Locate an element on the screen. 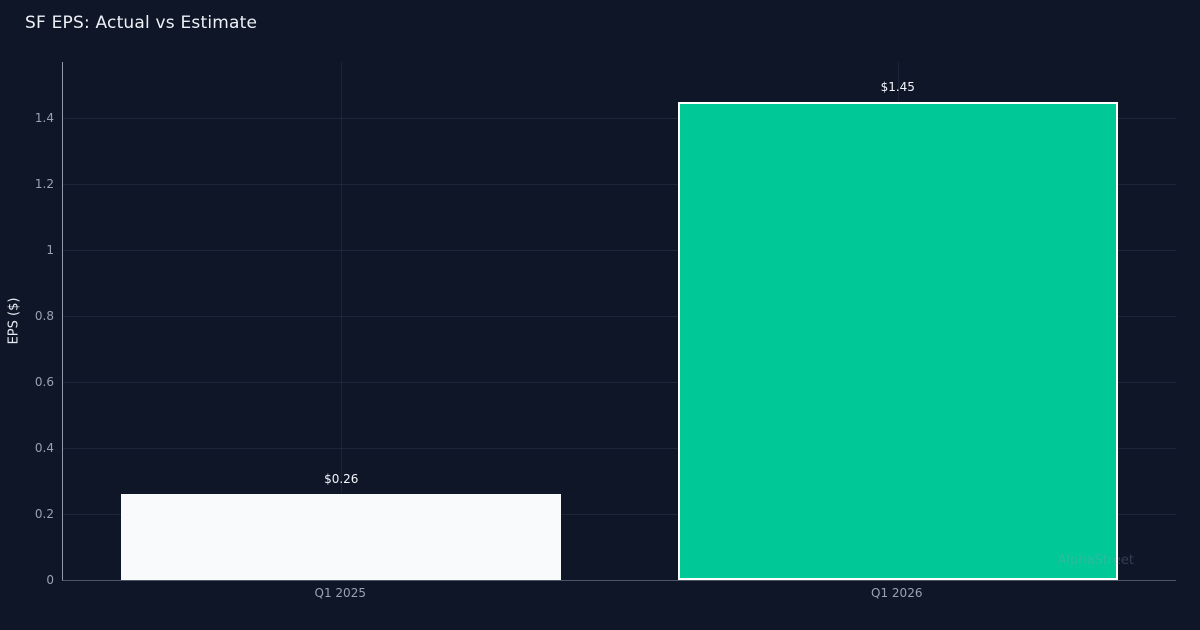  y-tick-label: 0.2 is located at coordinates (44, 514).